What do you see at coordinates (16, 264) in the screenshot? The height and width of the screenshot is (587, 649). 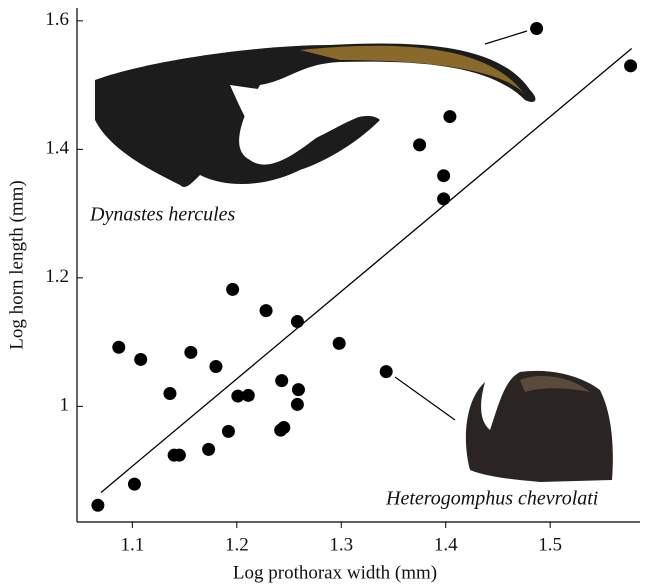 I see `y-axis-label: Log horn length (mm)` at bounding box center [16, 264].